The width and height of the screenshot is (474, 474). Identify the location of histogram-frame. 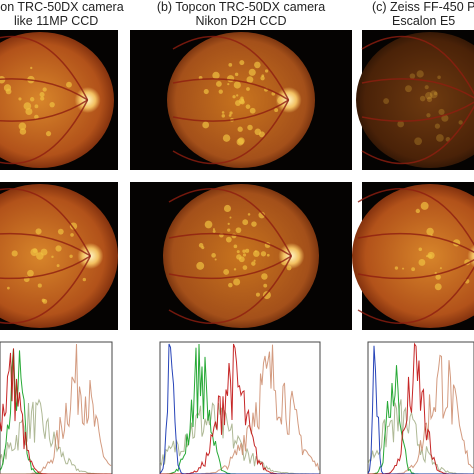
(240, 407).